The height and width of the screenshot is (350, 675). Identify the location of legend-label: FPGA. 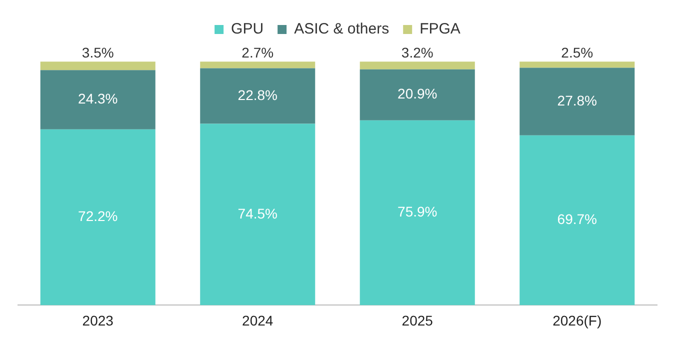
(440, 29).